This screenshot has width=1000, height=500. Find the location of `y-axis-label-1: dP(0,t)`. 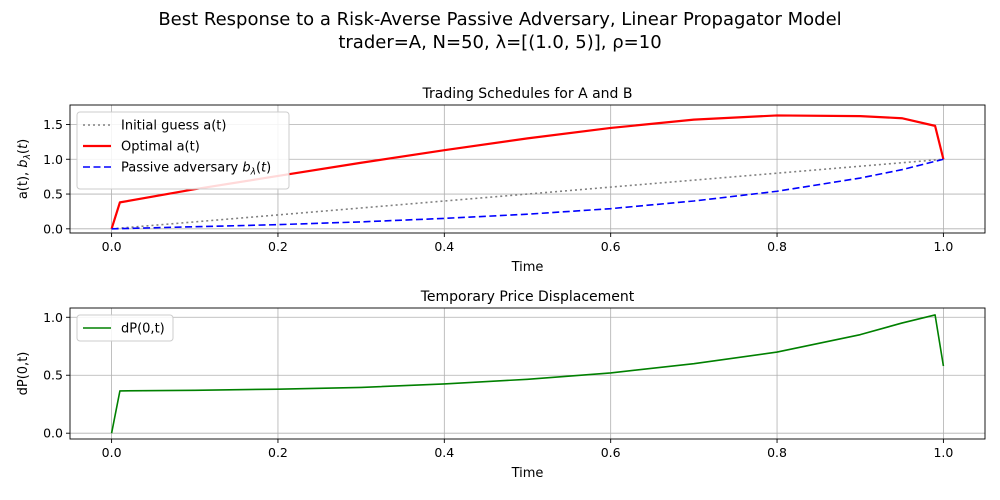

y-axis-label-1: dP(0,t) is located at coordinates (23, 374).